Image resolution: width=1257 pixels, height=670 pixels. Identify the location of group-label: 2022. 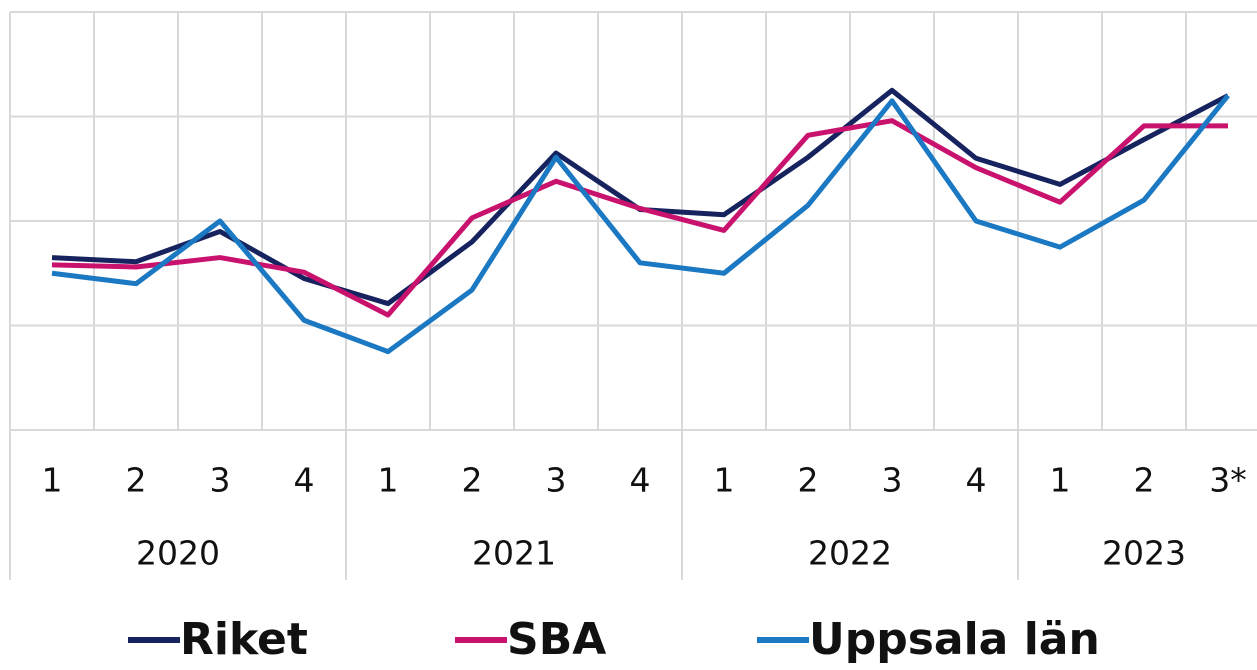
(850, 553).